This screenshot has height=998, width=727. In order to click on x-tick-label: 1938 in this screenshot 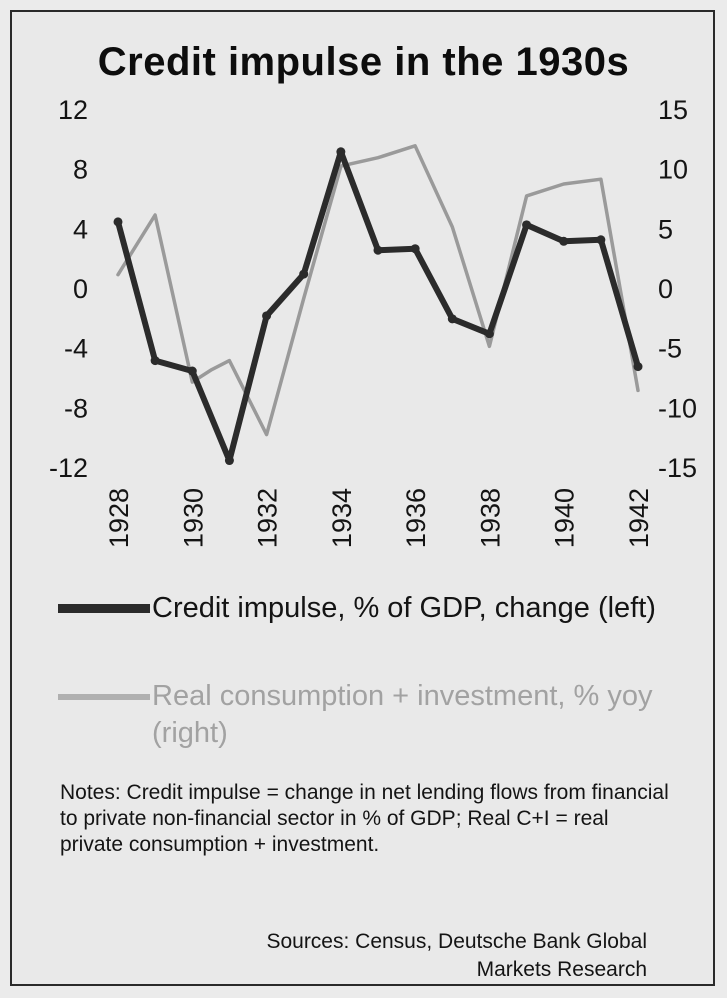, I will do `click(490, 518)`.